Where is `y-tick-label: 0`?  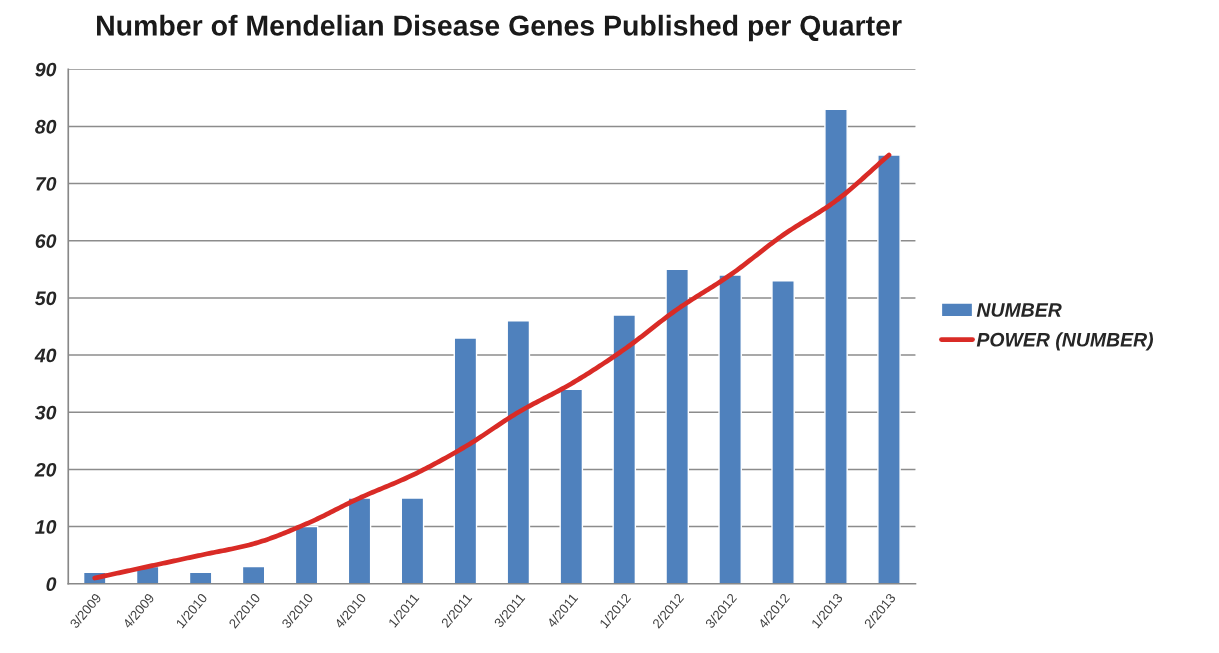 y-tick-label: 0 is located at coordinates (51, 584).